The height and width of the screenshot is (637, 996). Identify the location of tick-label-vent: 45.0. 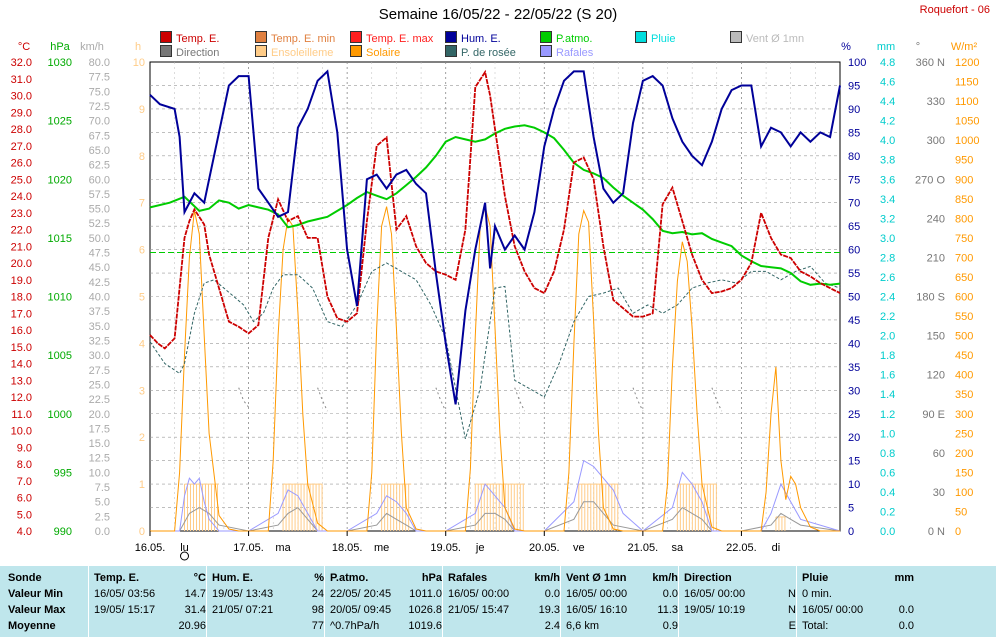
(99, 268).